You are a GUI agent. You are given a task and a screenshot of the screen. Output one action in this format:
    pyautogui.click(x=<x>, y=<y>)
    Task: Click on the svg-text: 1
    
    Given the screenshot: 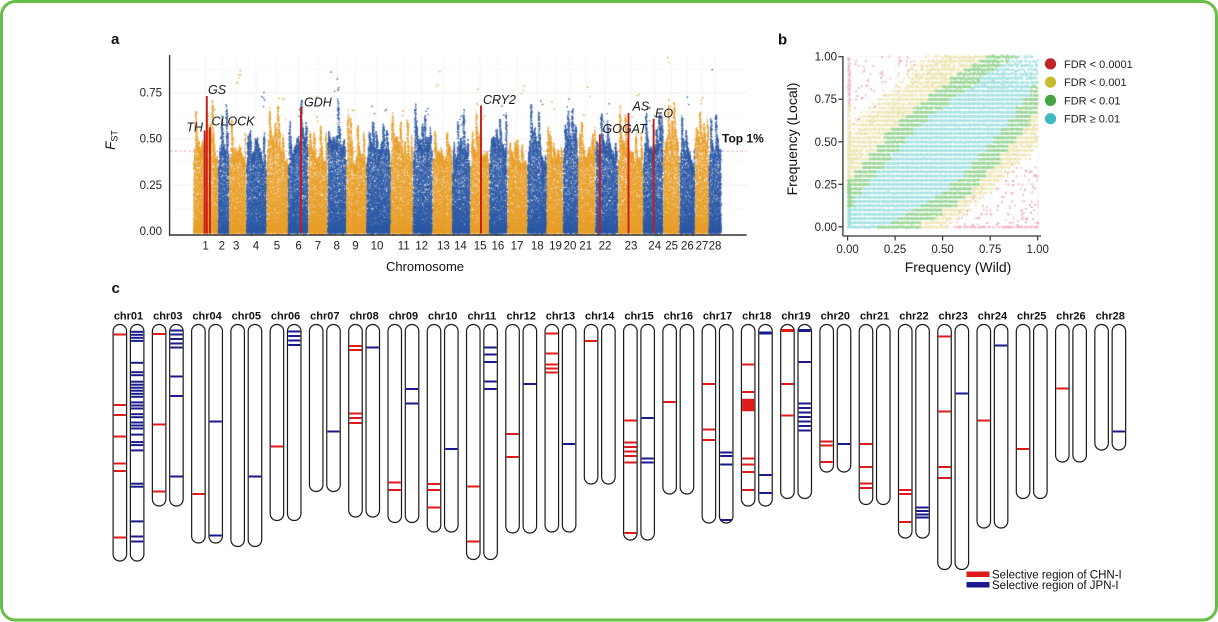 What is the action you would take?
    pyautogui.click(x=205, y=247)
    